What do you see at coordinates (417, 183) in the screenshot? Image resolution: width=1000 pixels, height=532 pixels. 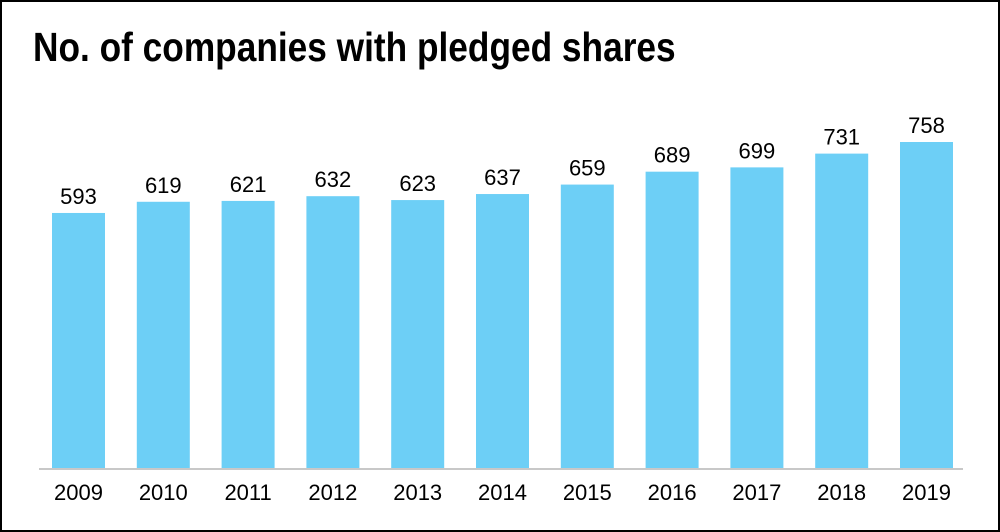 I see `data-label: 623` at bounding box center [417, 183].